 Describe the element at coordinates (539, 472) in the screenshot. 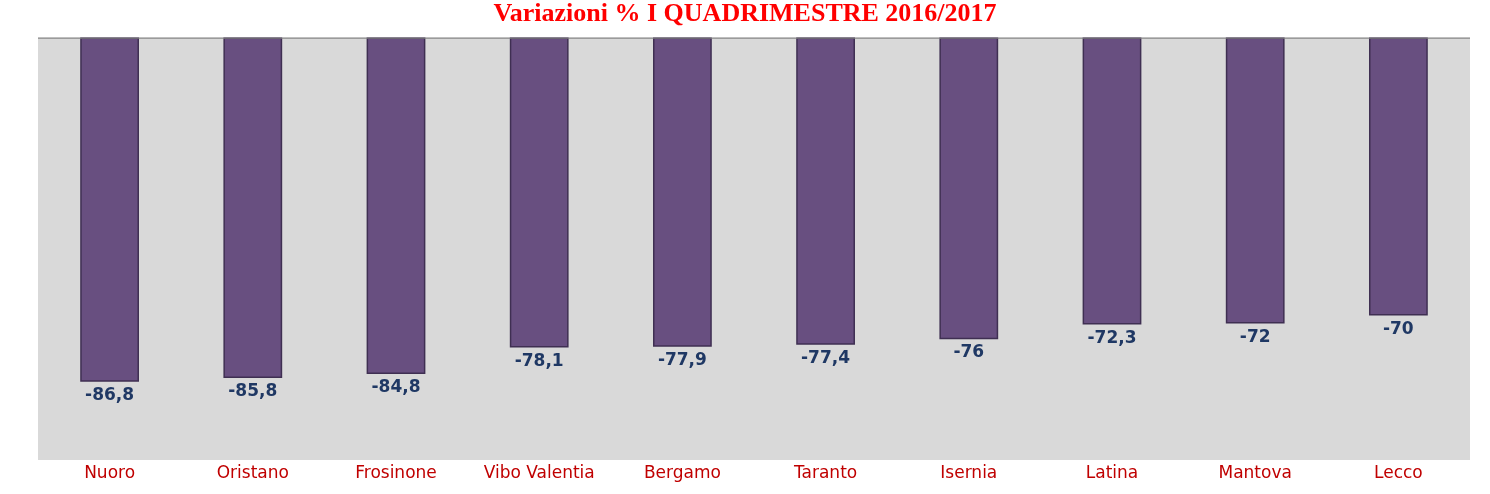

I see `x-tick-label: Vibo Valentia` at that location.